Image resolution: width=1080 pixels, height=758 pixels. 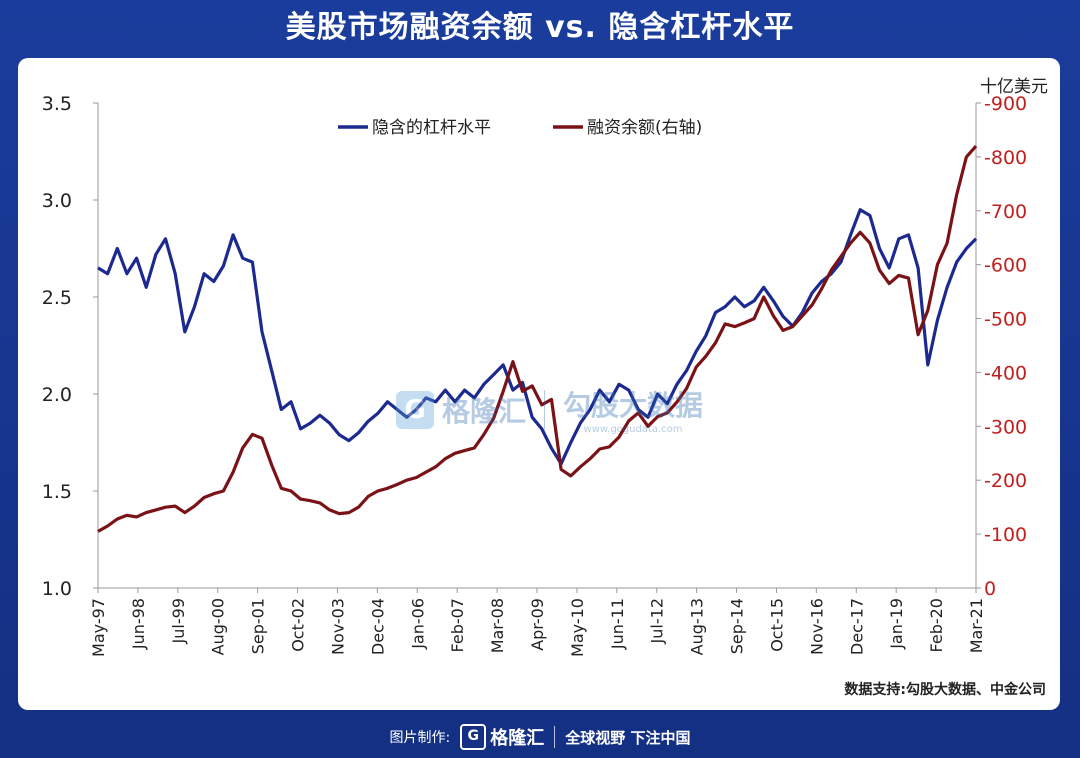 What do you see at coordinates (644, 128) in the screenshot?
I see `legend-label: 融资余额(右轴)` at bounding box center [644, 128].